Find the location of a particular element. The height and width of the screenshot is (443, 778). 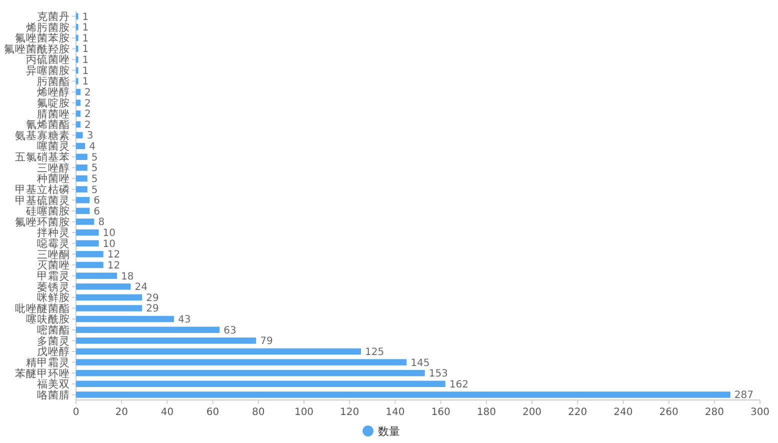

y-tick-label: 甲基立枯磷 is located at coordinates (42, 189).